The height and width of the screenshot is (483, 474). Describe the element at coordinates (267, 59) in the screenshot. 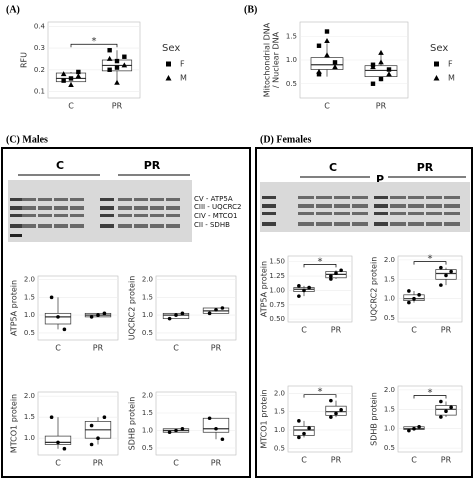

I see `y-axis-label: Mitochondrial DNA` at that location.